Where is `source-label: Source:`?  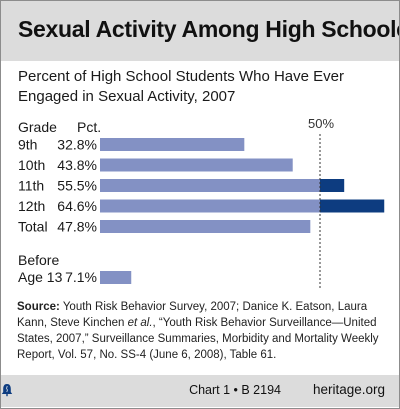
source-label: Source: is located at coordinates (38, 307).